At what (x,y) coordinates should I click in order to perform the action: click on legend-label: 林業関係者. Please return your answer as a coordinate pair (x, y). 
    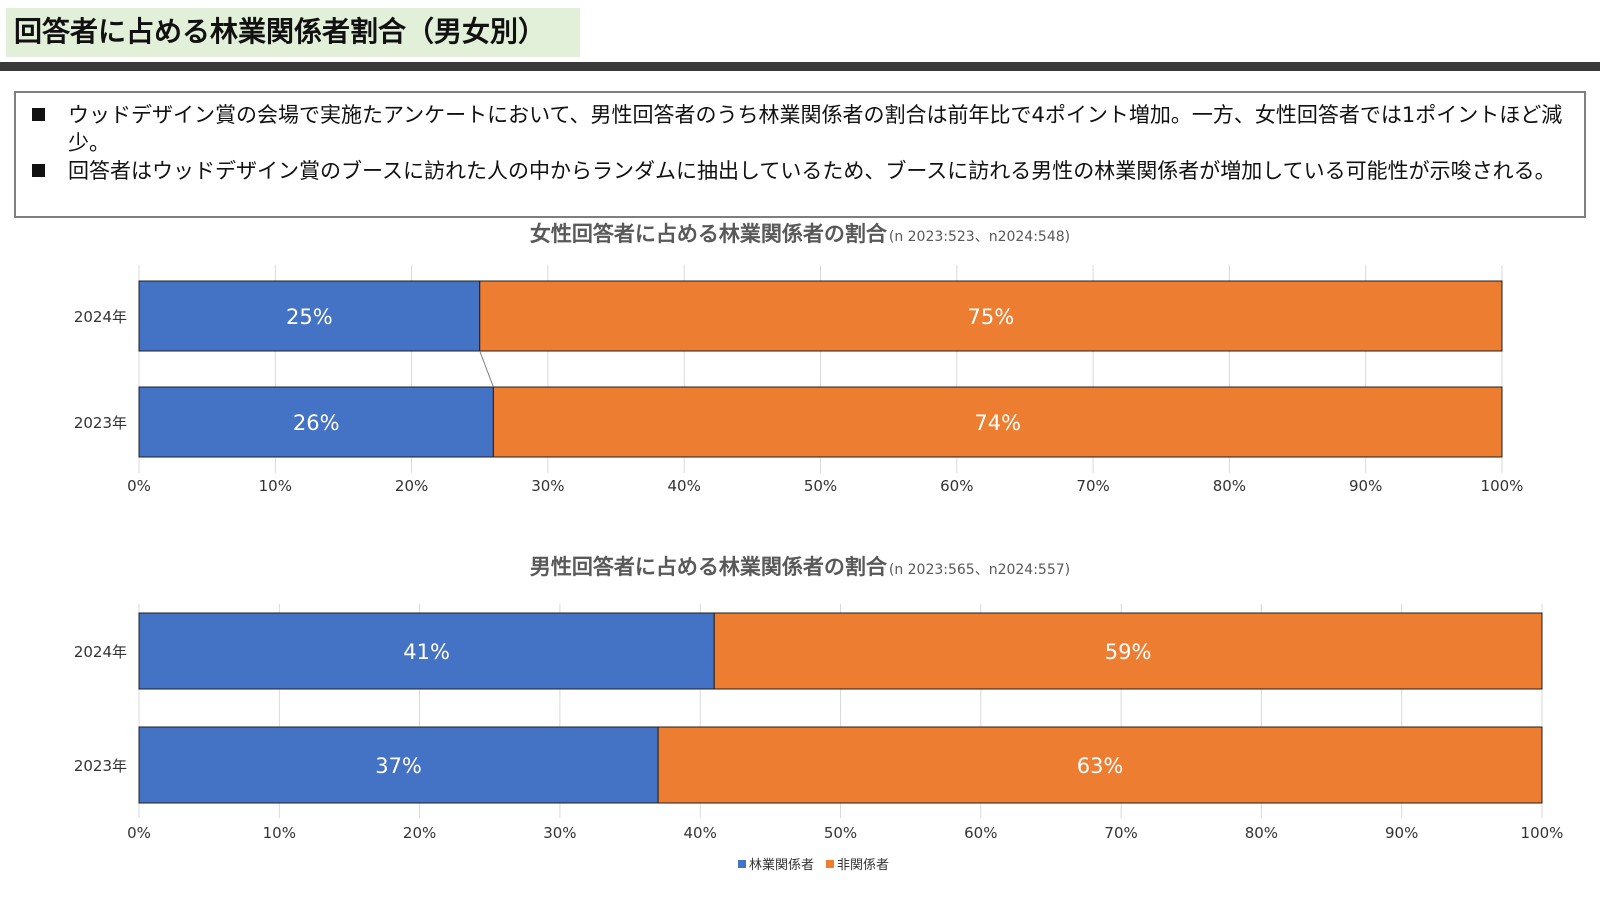
    Looking at the image, I should click on (781, 865).